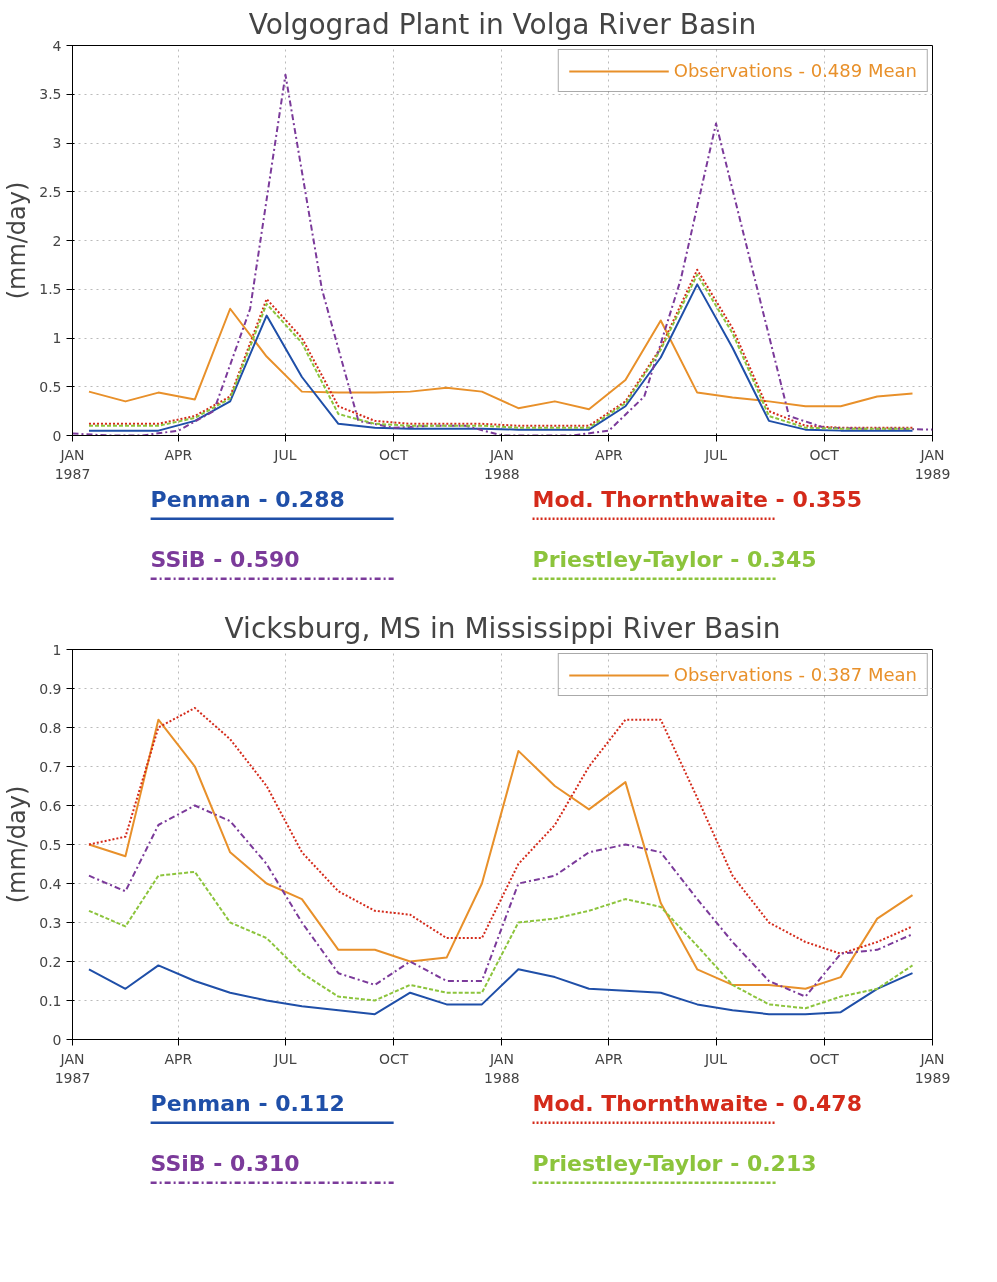 Image resolution: width=997 pixels, height=1282 pixels. What do you see at coordinates (57, 143) in the screenshot?
I see `y-tick-label: 3` at bounding box center [57, 143].